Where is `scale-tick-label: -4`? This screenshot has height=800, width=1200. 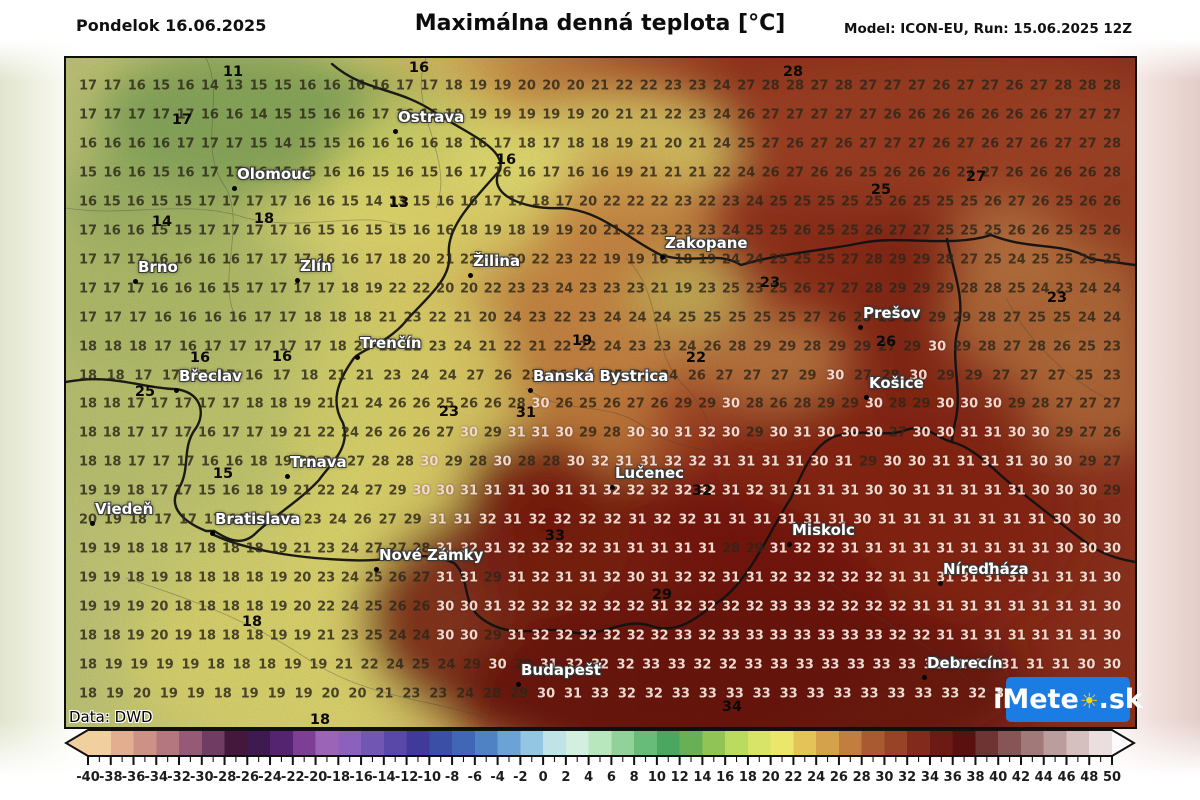
scale-tick-label: -4 is located at coordinates (497, 777).